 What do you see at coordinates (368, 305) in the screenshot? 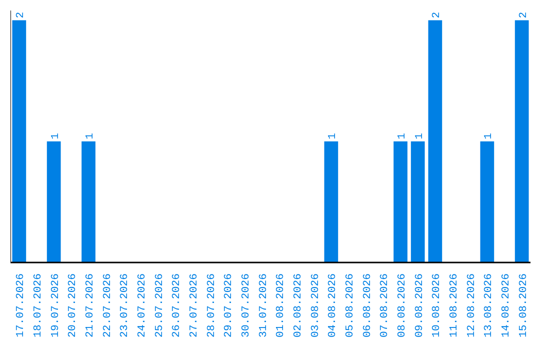
I see `x-tick-label: 06.08.2026` at bounding box center [368, 305].